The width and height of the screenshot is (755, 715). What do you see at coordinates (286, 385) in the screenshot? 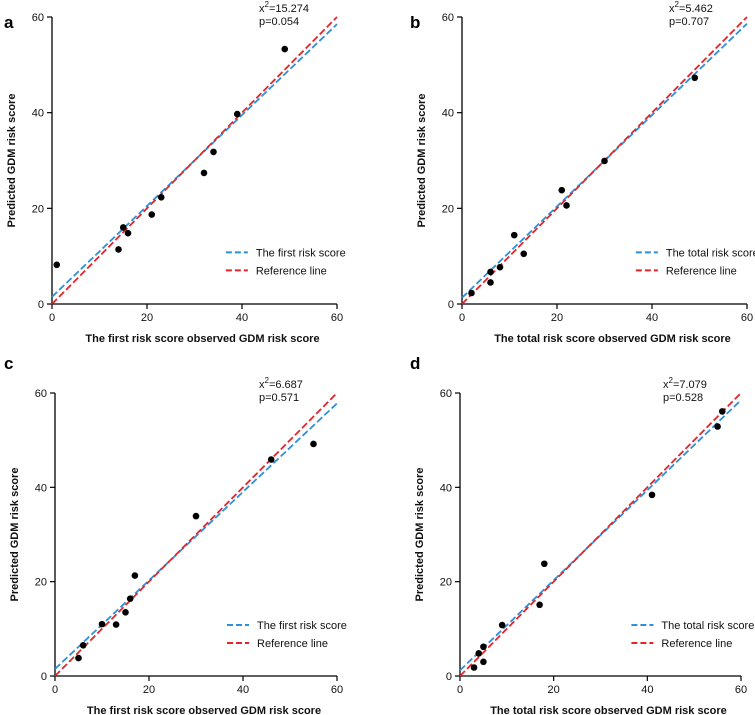
I see `chi-value: =6.687` at bounding box center [286, 385].